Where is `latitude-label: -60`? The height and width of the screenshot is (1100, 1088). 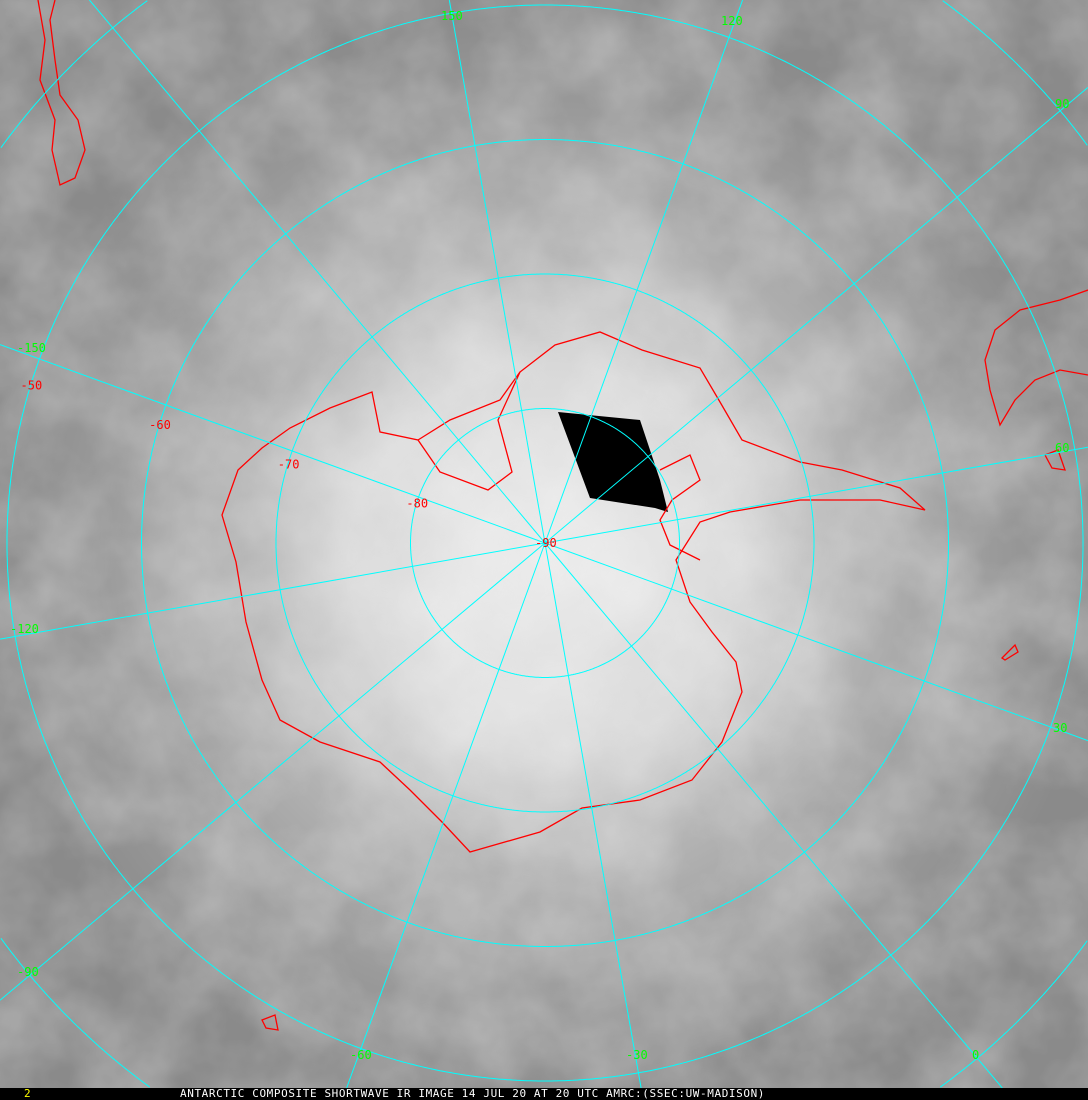 latitude-label: -60 is located at coordinates (160, 425).